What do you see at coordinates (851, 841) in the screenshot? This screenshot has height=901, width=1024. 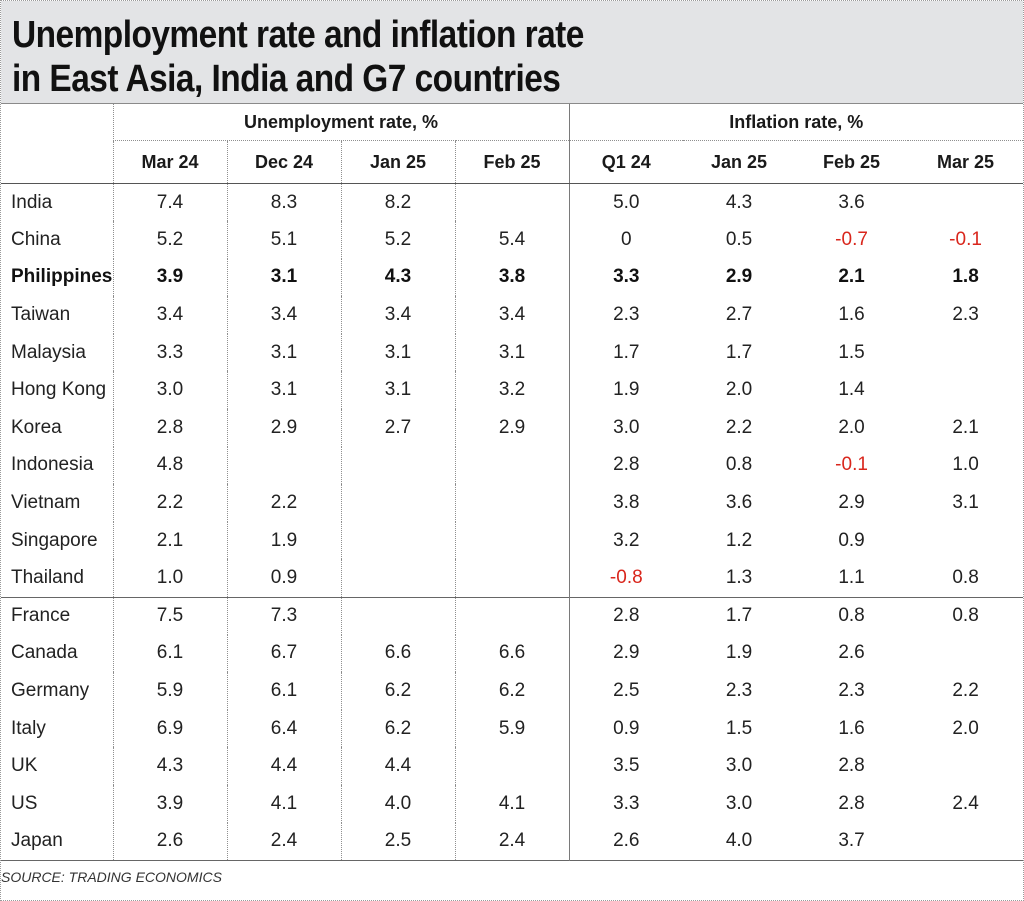 I see `inflation-value-cell: 3.7` at bounding box center [851, 841].